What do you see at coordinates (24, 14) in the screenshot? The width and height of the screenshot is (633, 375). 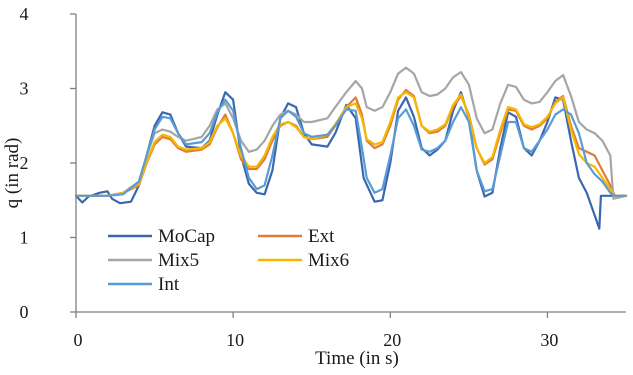 I see `y-tick-label: 4` at bounding box center [24, 14].